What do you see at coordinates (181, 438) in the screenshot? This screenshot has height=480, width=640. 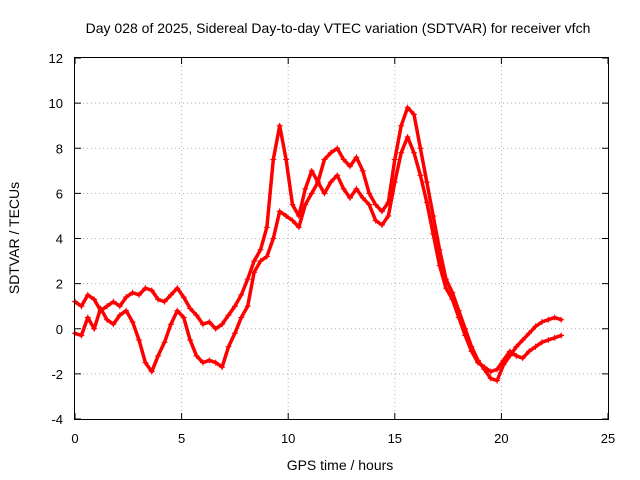 I see `x-tick-label: 5` at bounding box center [181, 438].